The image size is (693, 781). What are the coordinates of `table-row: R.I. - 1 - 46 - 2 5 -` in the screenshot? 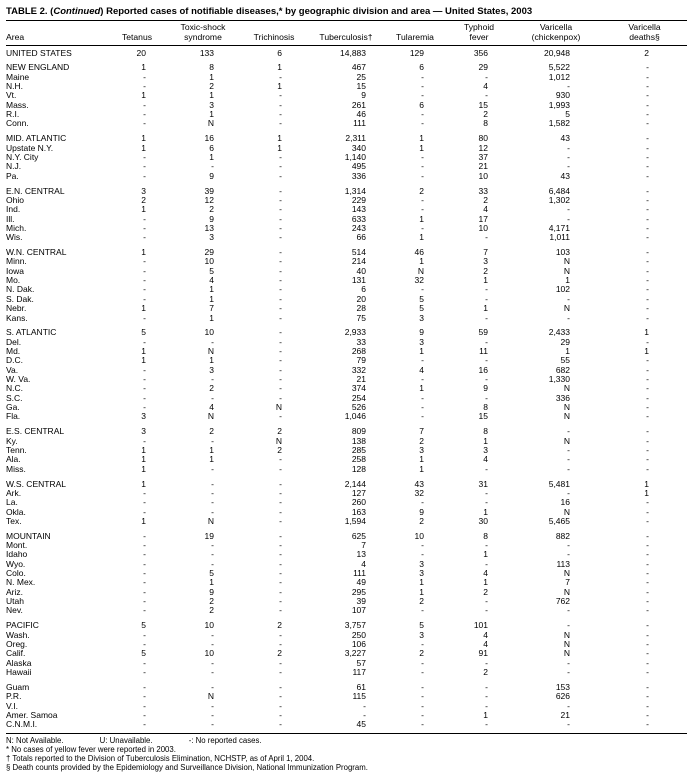 It's located at (346, 114).